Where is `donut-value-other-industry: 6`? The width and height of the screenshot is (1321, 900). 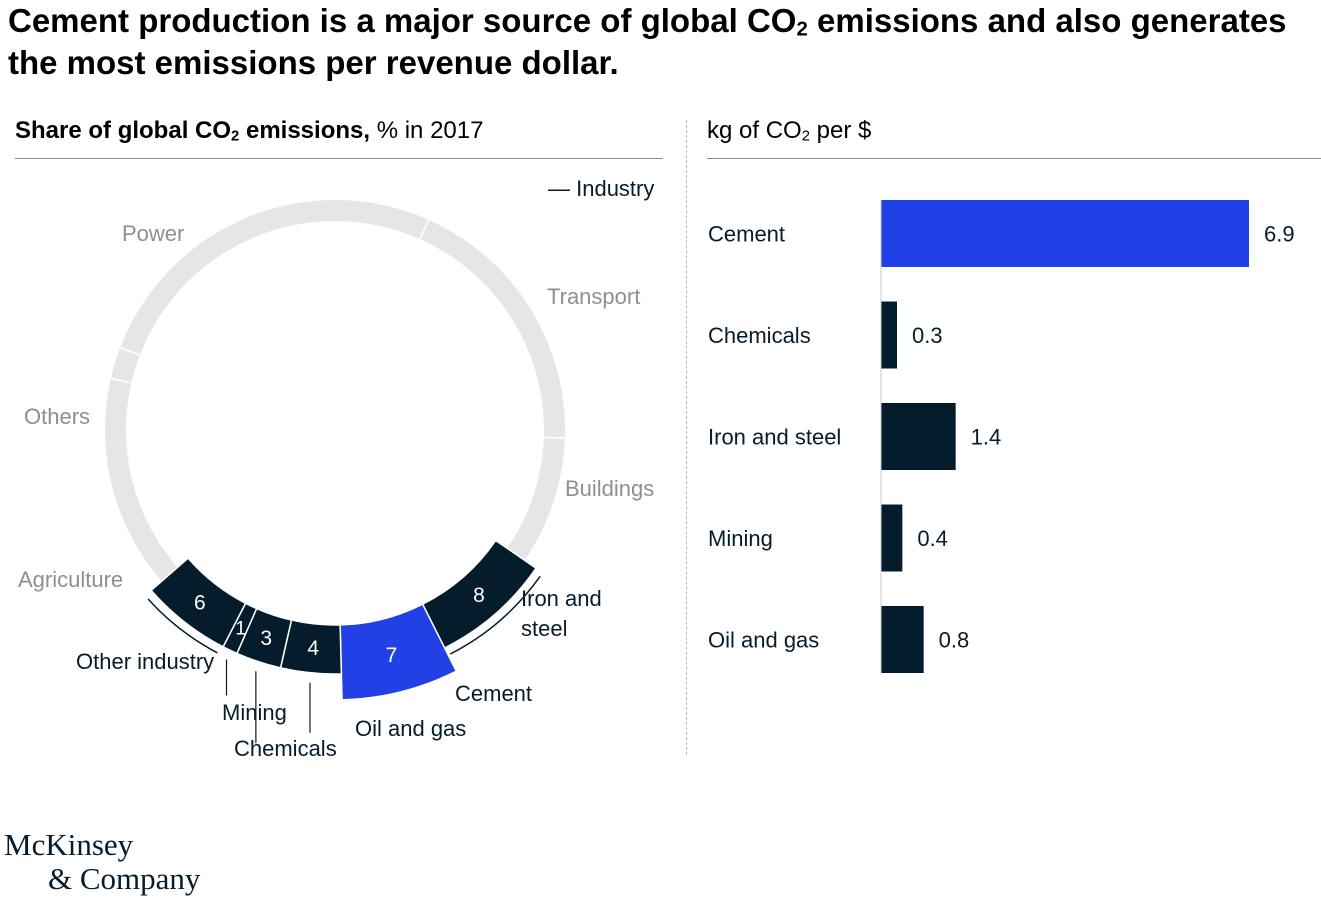 donut-value-other-industry: 6 is located at coordinates (200, 602).